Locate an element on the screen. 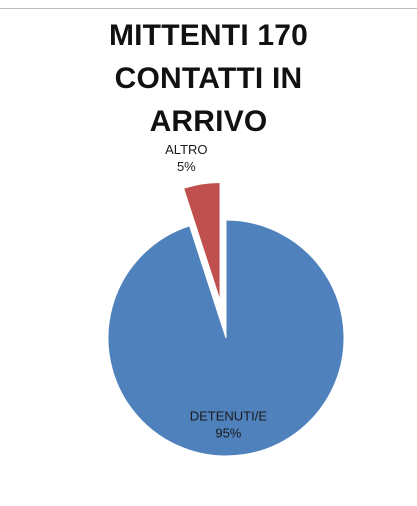 The height and width of the screenshot is (506, 417). slice-value-altro: 5% is located at coordinates (186, 166).